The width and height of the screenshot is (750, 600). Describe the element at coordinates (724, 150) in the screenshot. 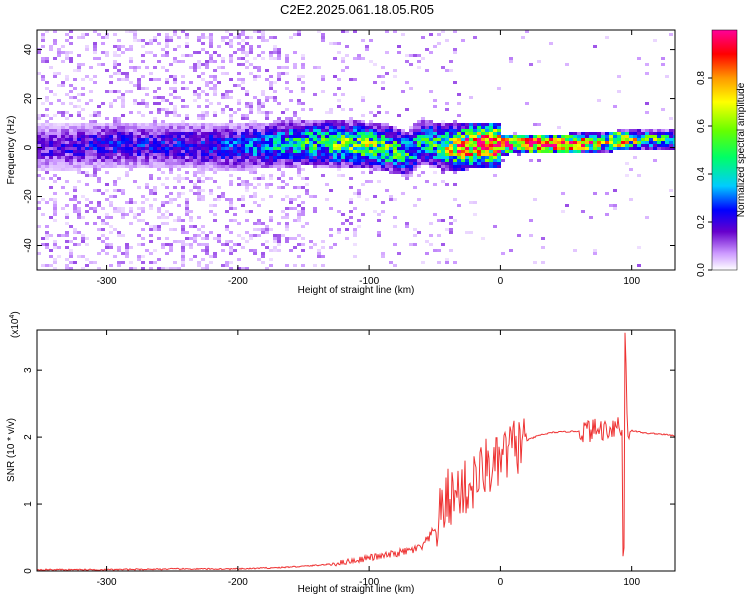

I see `colorbar-gradient` at that location.